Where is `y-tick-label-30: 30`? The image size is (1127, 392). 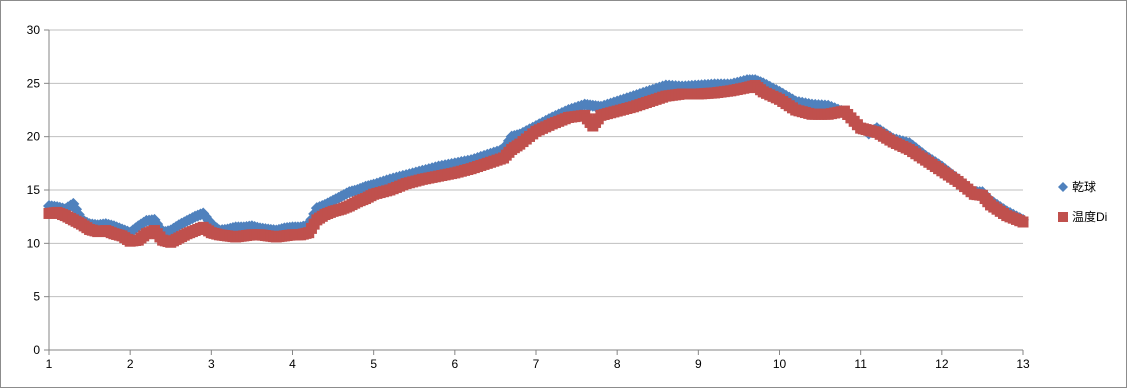 y-tick-label-30: 30 is located at coordinates (34, 30).